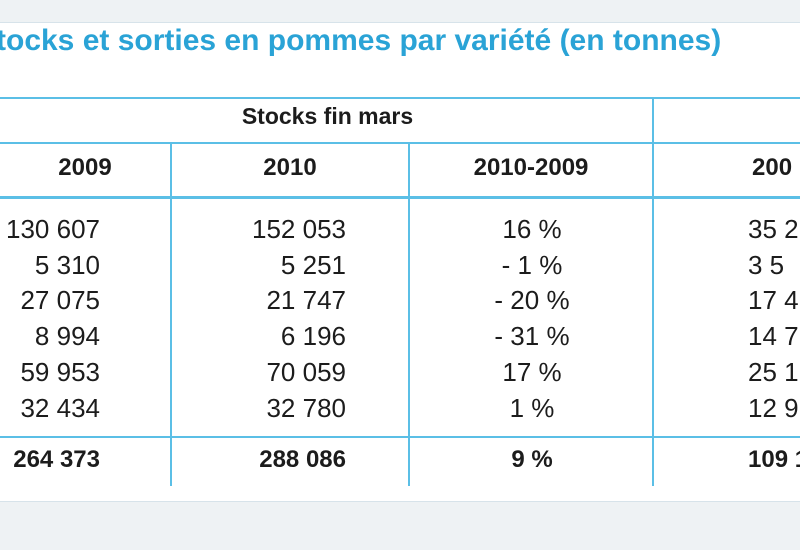  Describe the element at coordinates (773, 372) in the screenshot. I see `table-cell: 25 1` at that location.